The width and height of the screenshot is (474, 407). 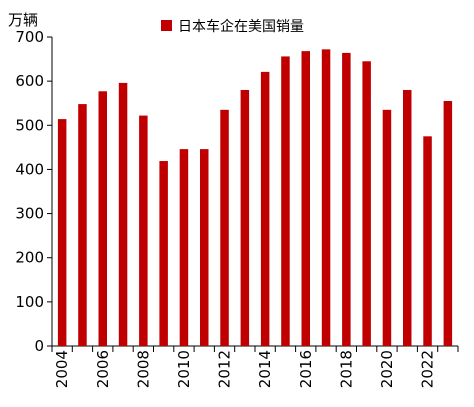 I want to click on x-axis: 2004 2006 2008 2010 2012 2014 2016 2018 2020 2022, so click(x=255, y=366).